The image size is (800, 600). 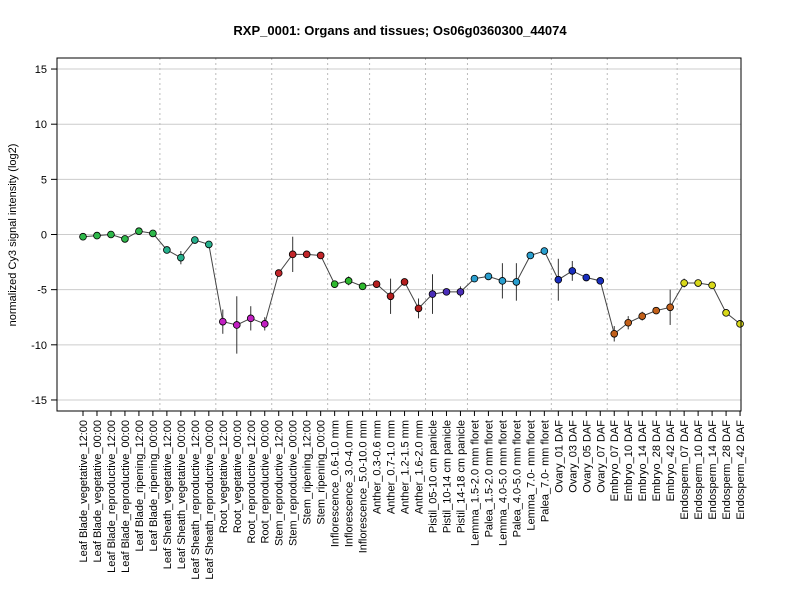 I want to click on y-tick-label: 5, so click(x=44, y=180).